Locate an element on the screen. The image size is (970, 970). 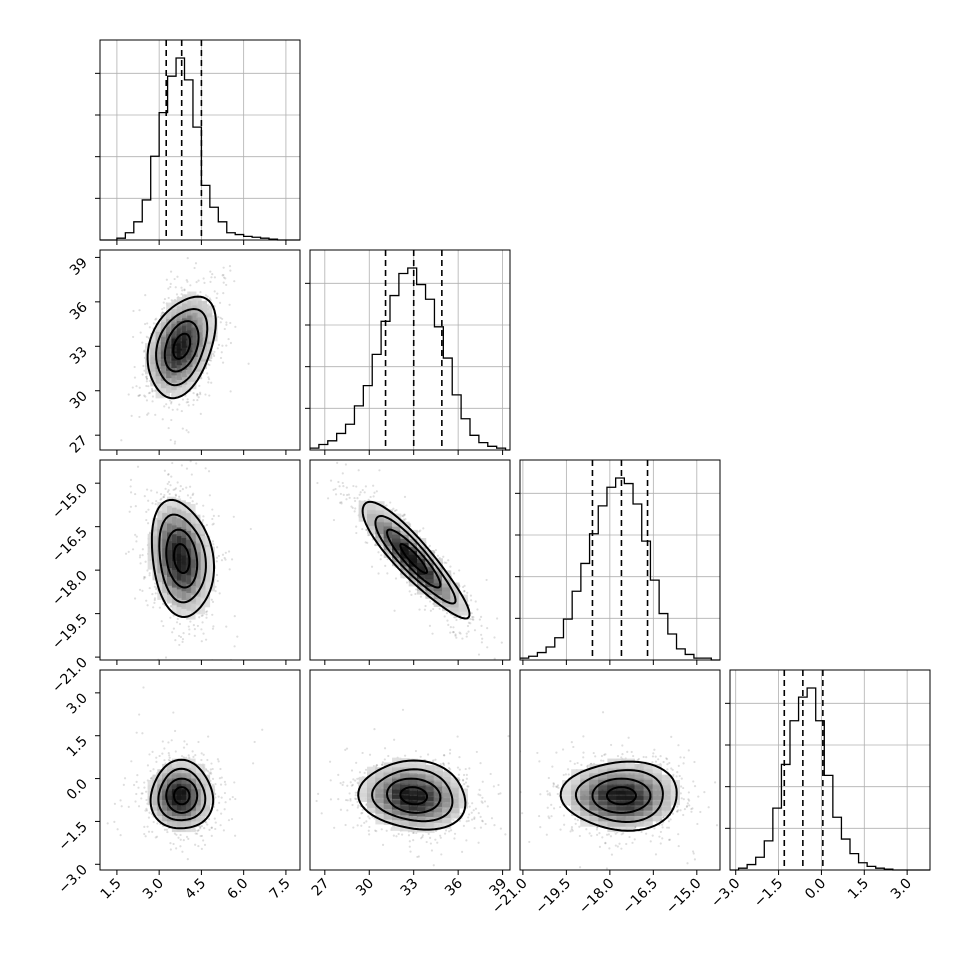
axes-frame is located at coordinates (410, 560).